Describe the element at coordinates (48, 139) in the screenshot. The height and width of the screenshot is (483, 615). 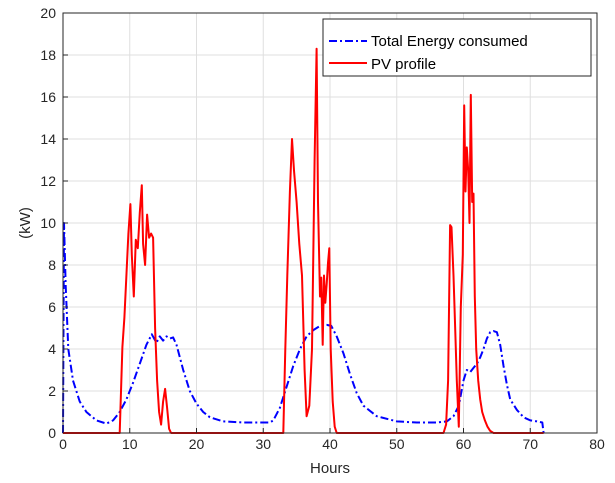
I see `y-tick-label: 14` at that location.